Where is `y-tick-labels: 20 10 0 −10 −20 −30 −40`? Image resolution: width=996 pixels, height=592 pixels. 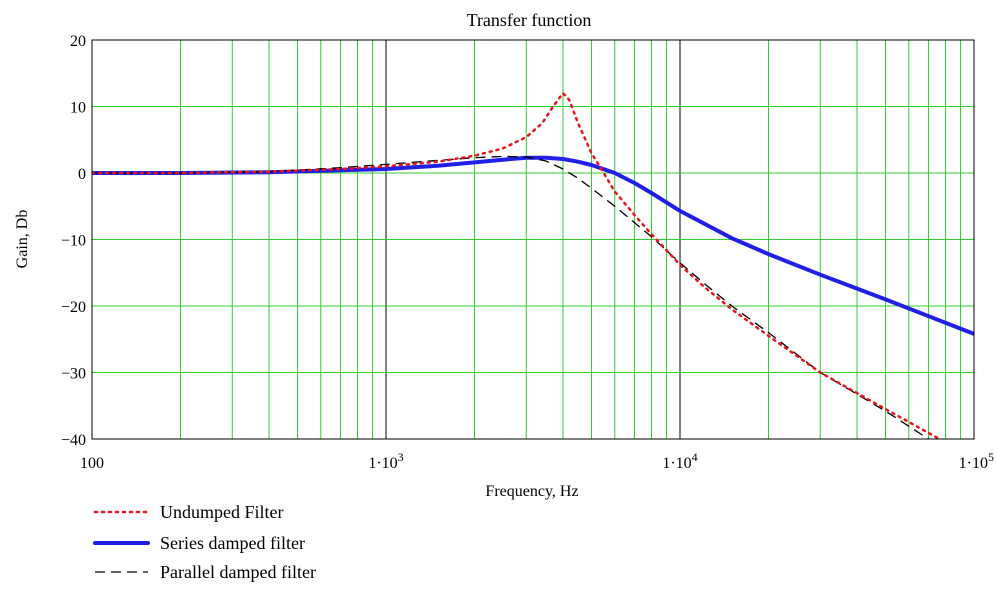 y-tick-labels: 20 10 0 −10 −20 −30 −40 is located at coordinates (73, 241).